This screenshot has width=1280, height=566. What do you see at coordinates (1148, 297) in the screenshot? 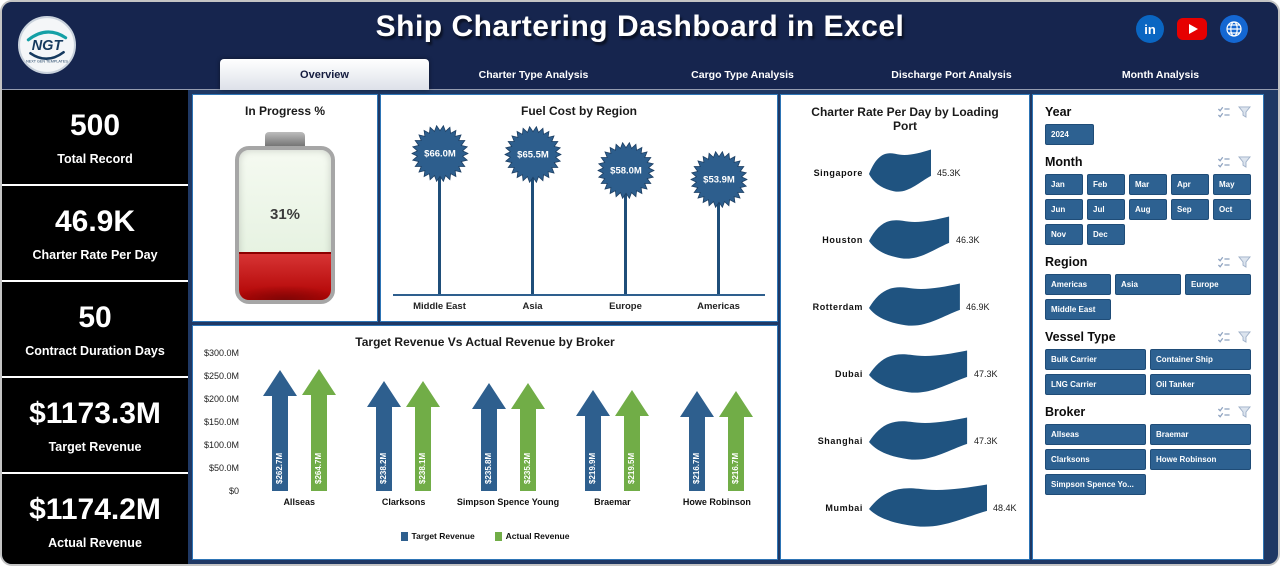
I see `slicer-options: Americas Asia Europe Middle East` at bounding box center [1148, 297].